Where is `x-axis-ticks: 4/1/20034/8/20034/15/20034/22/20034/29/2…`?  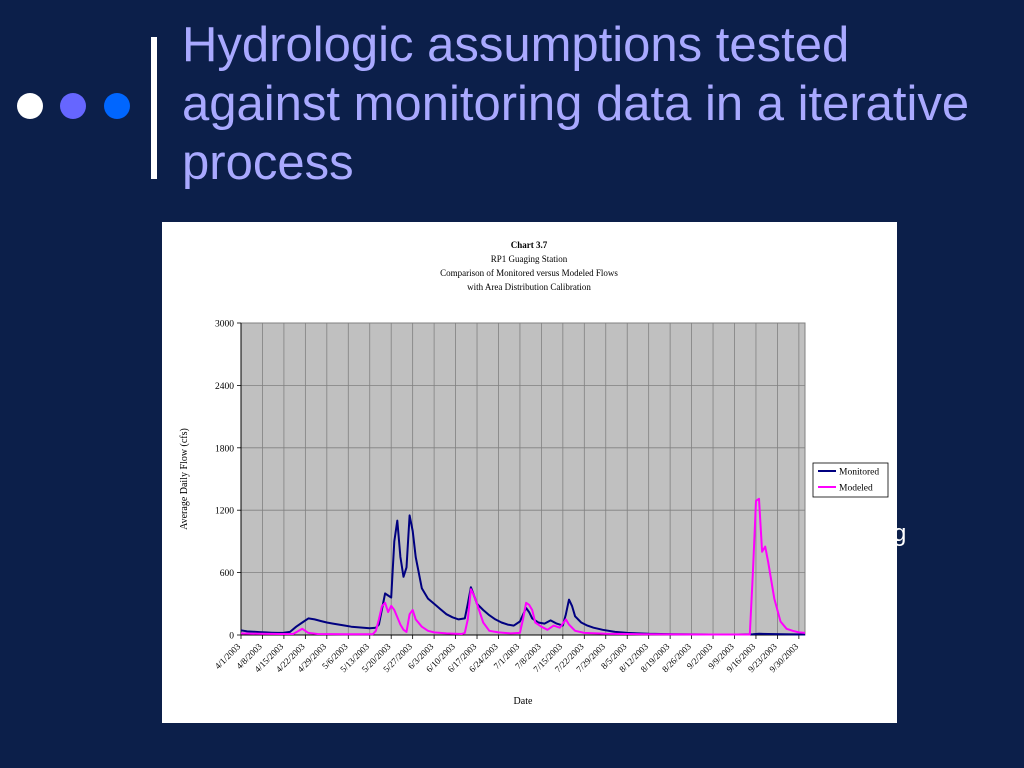 x-axis-ticks: 4/1/20034/8/20034/15/20034/22/20034/29/2… is located at coordinates (507, 654).